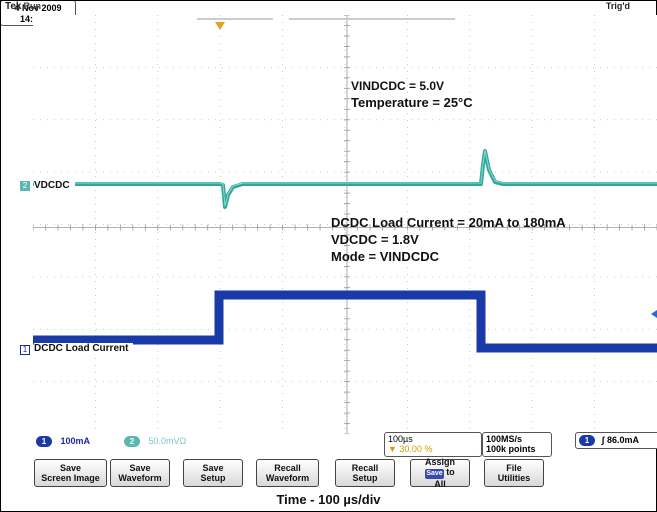 The image size is (657, 512). I want to click on load-current-trace, so click(345, 321).